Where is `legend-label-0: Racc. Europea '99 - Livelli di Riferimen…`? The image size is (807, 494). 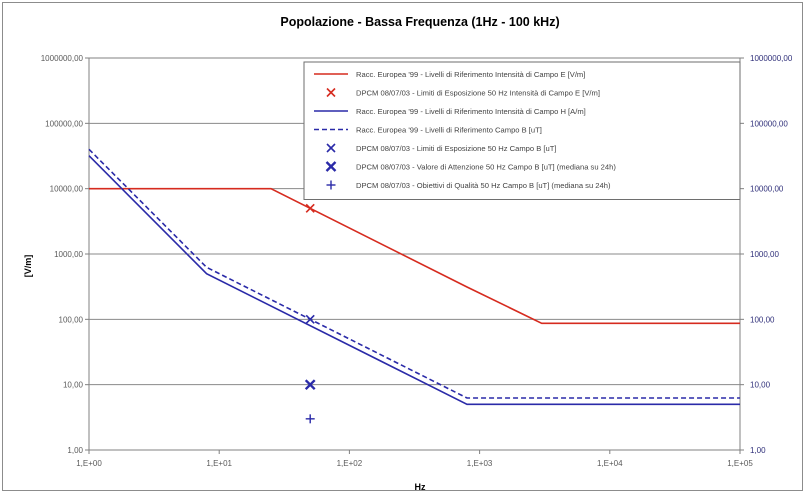 legend-label-0: Racc. Europea '99 - Livelli di Riferimen… is located at coordinates (470, 74).